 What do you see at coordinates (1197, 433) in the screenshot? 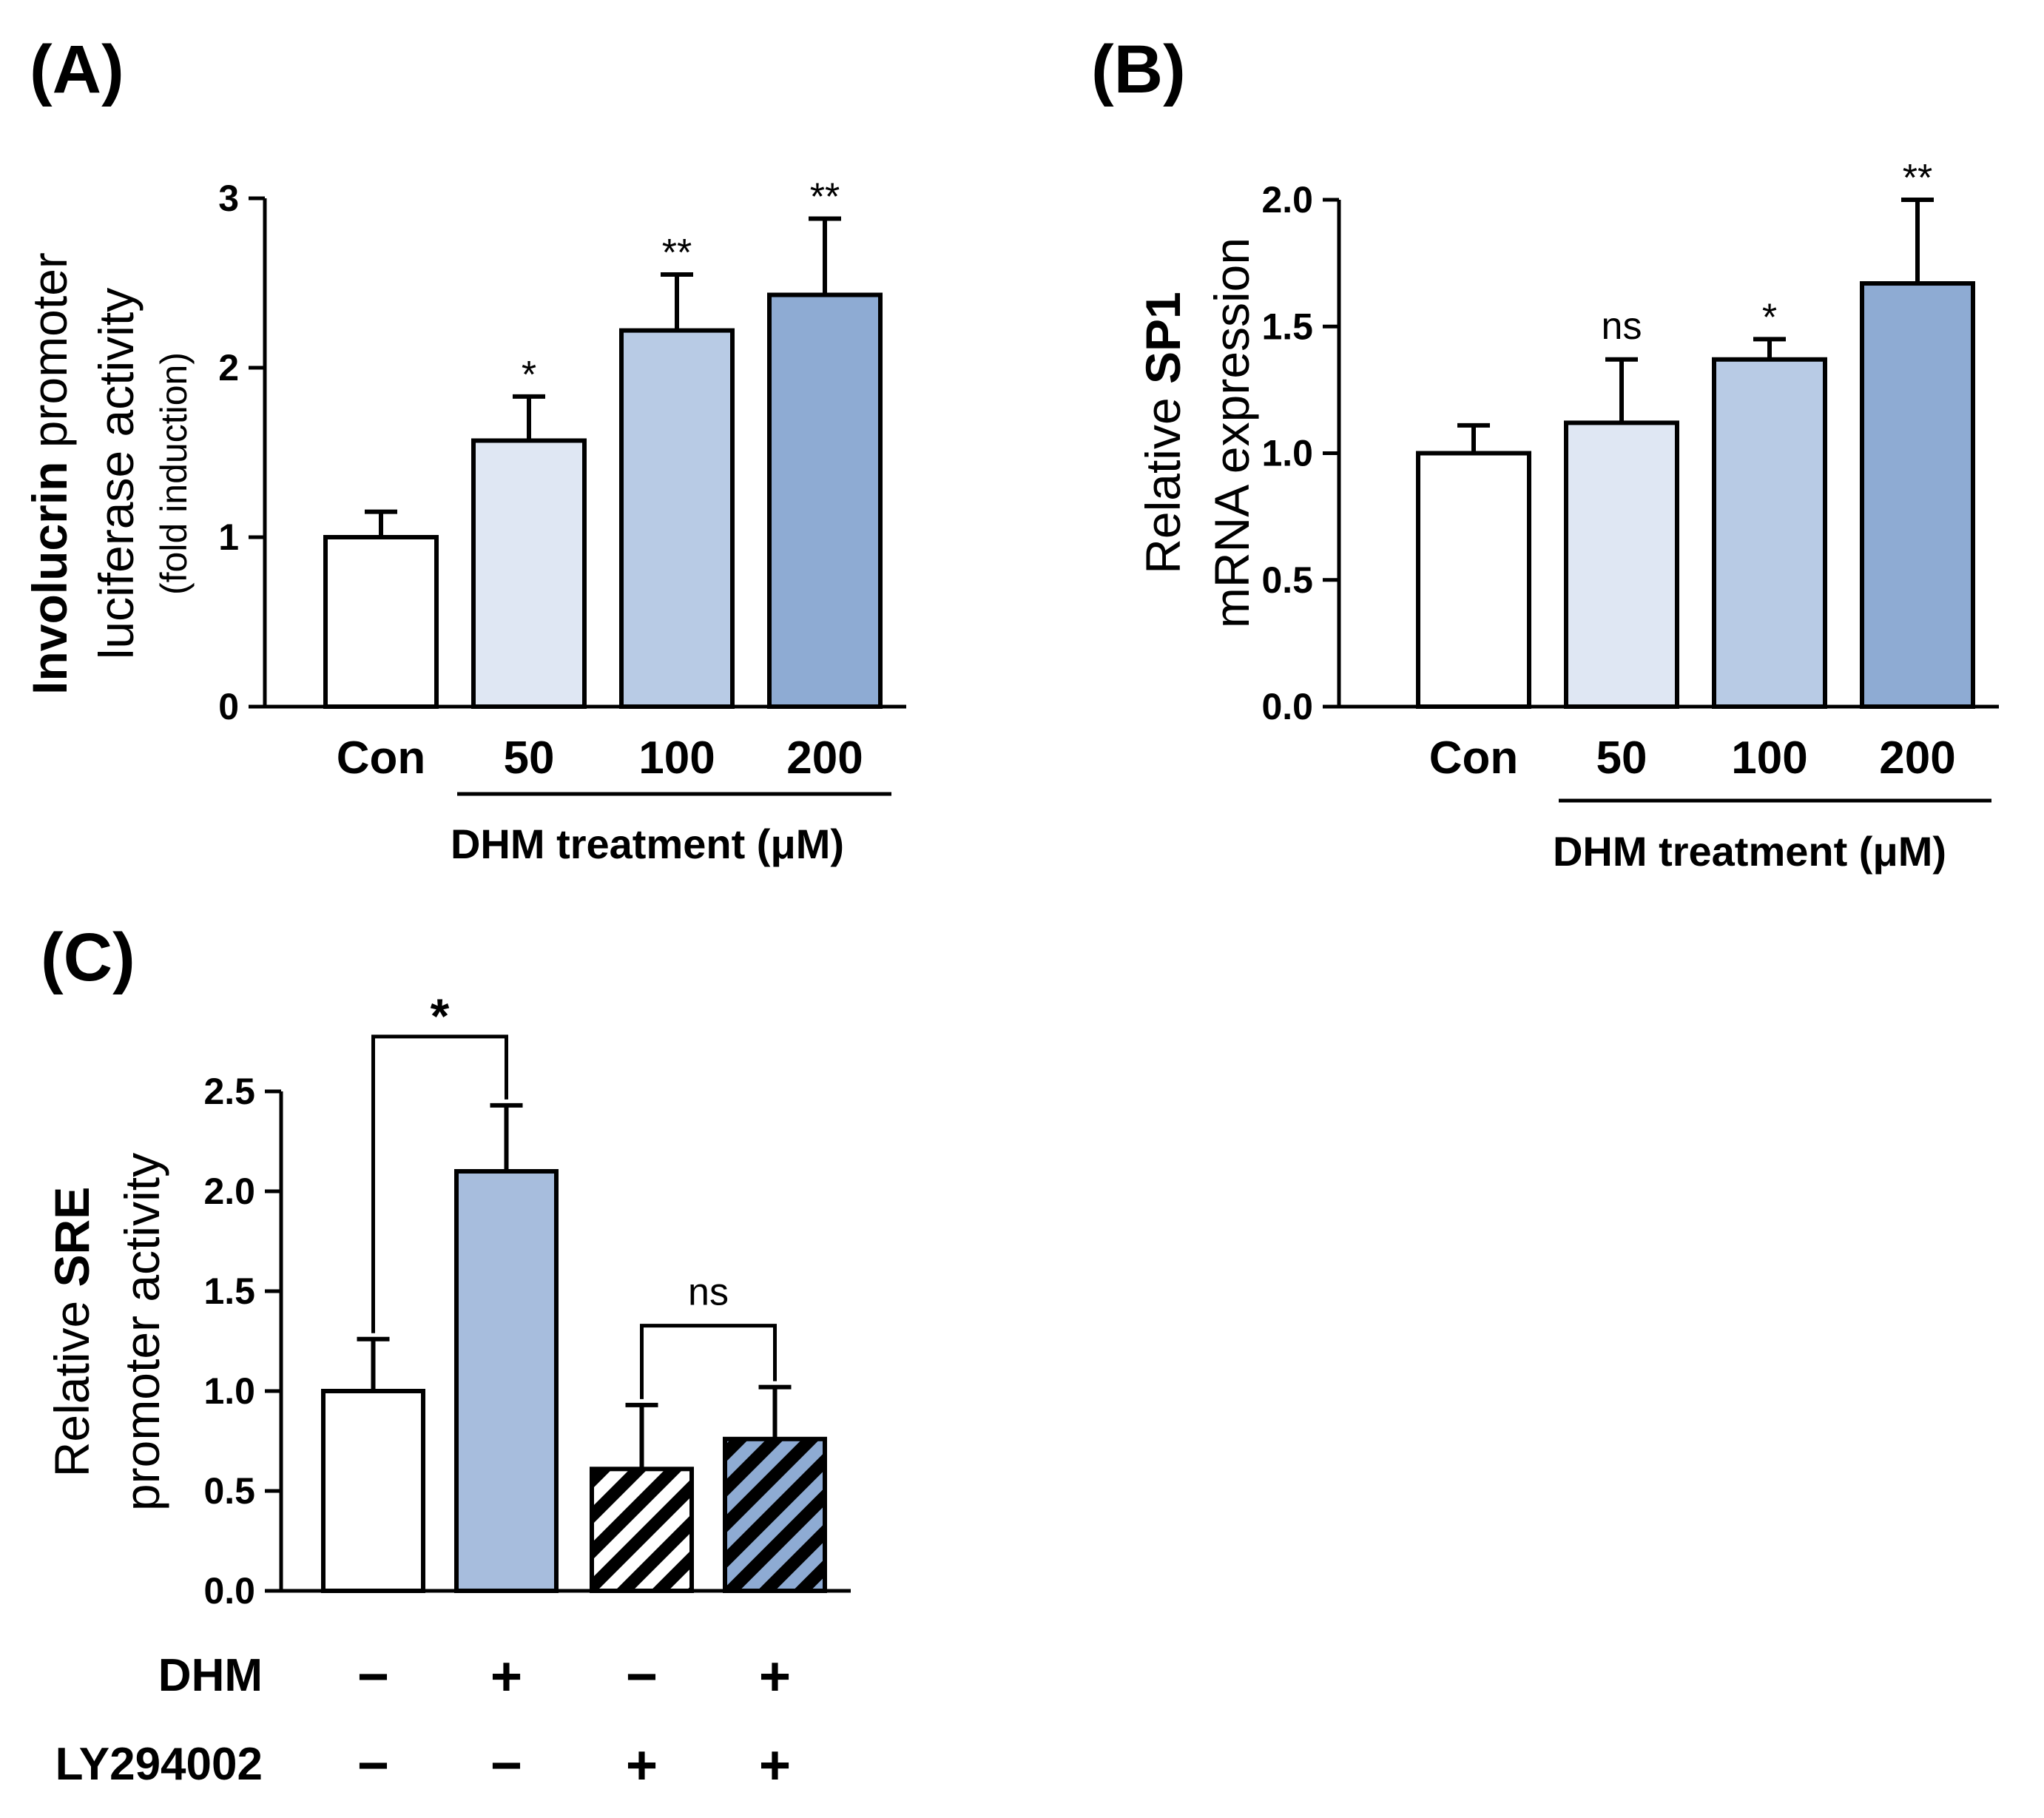
I see `panel-b-y-axis-label: Relative SP1 mRNA expression` at bounding box center [1197, 433].